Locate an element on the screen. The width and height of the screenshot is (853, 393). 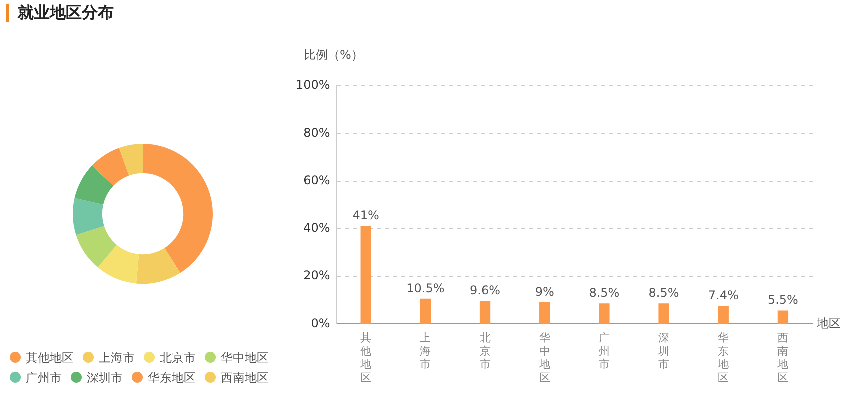
y-tick-label: 40% is located at coordinates (317, 228).